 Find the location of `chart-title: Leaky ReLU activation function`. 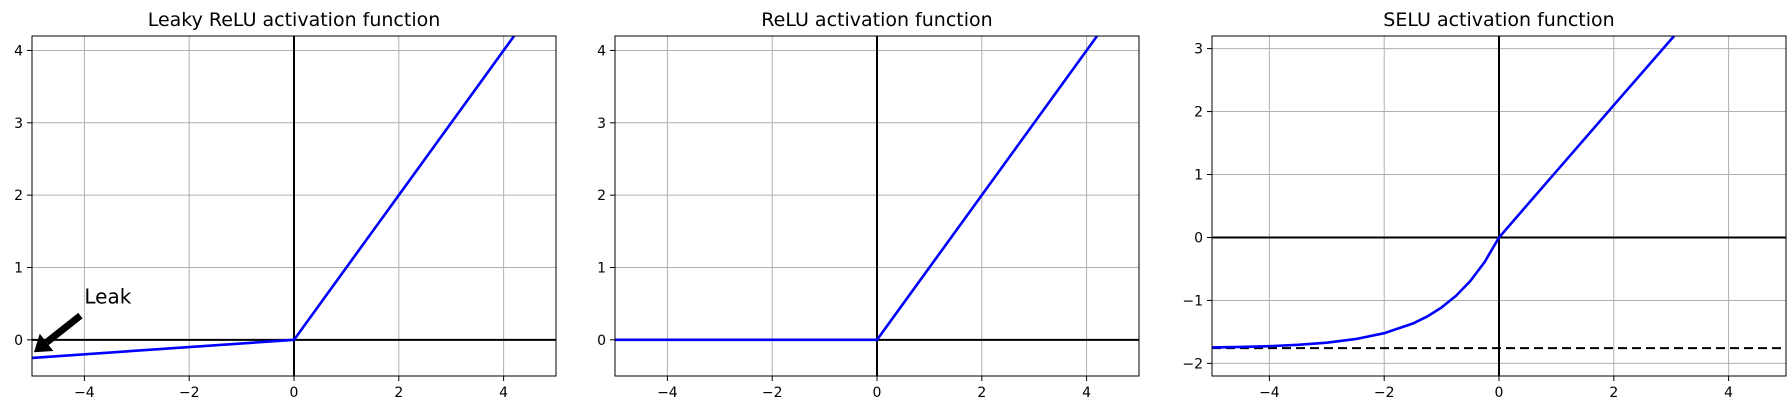

chart-title: Leaky ReLU activation function is located at coordinates (294, 20).